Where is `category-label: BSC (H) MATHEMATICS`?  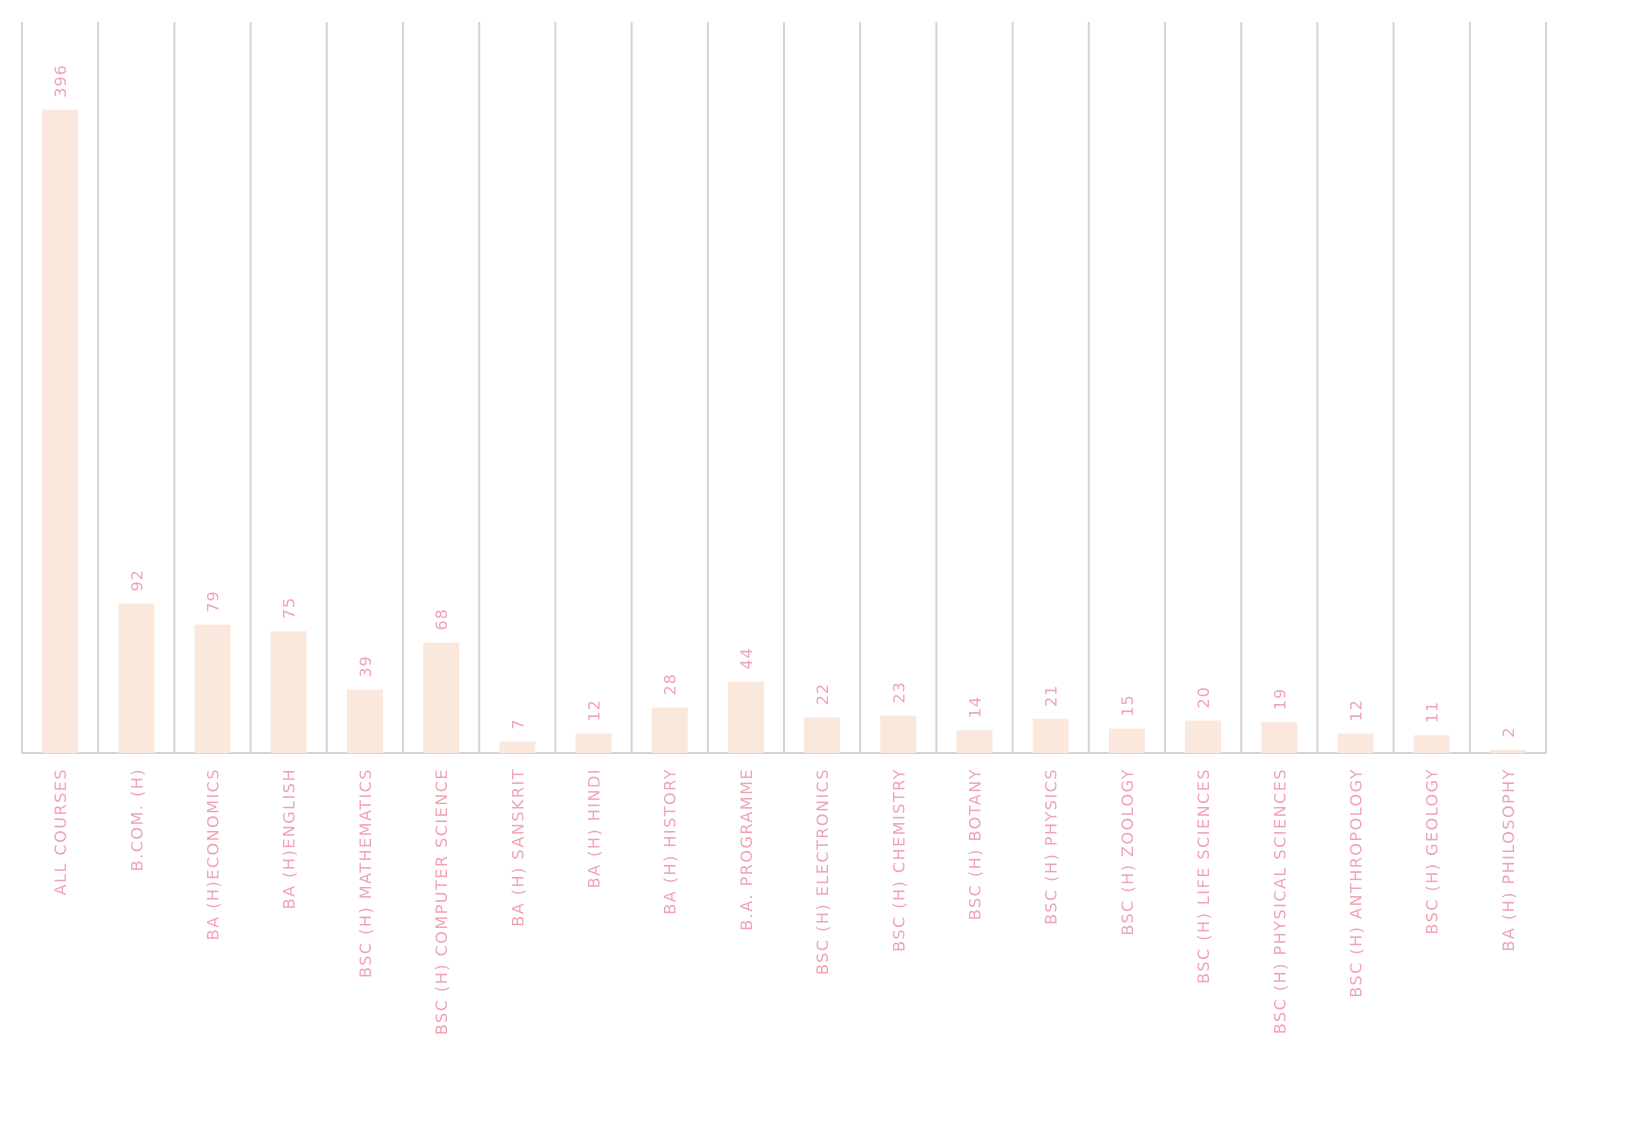 category-label: BSC (H) MATHEMATICS is located at coordinates (365, 873).